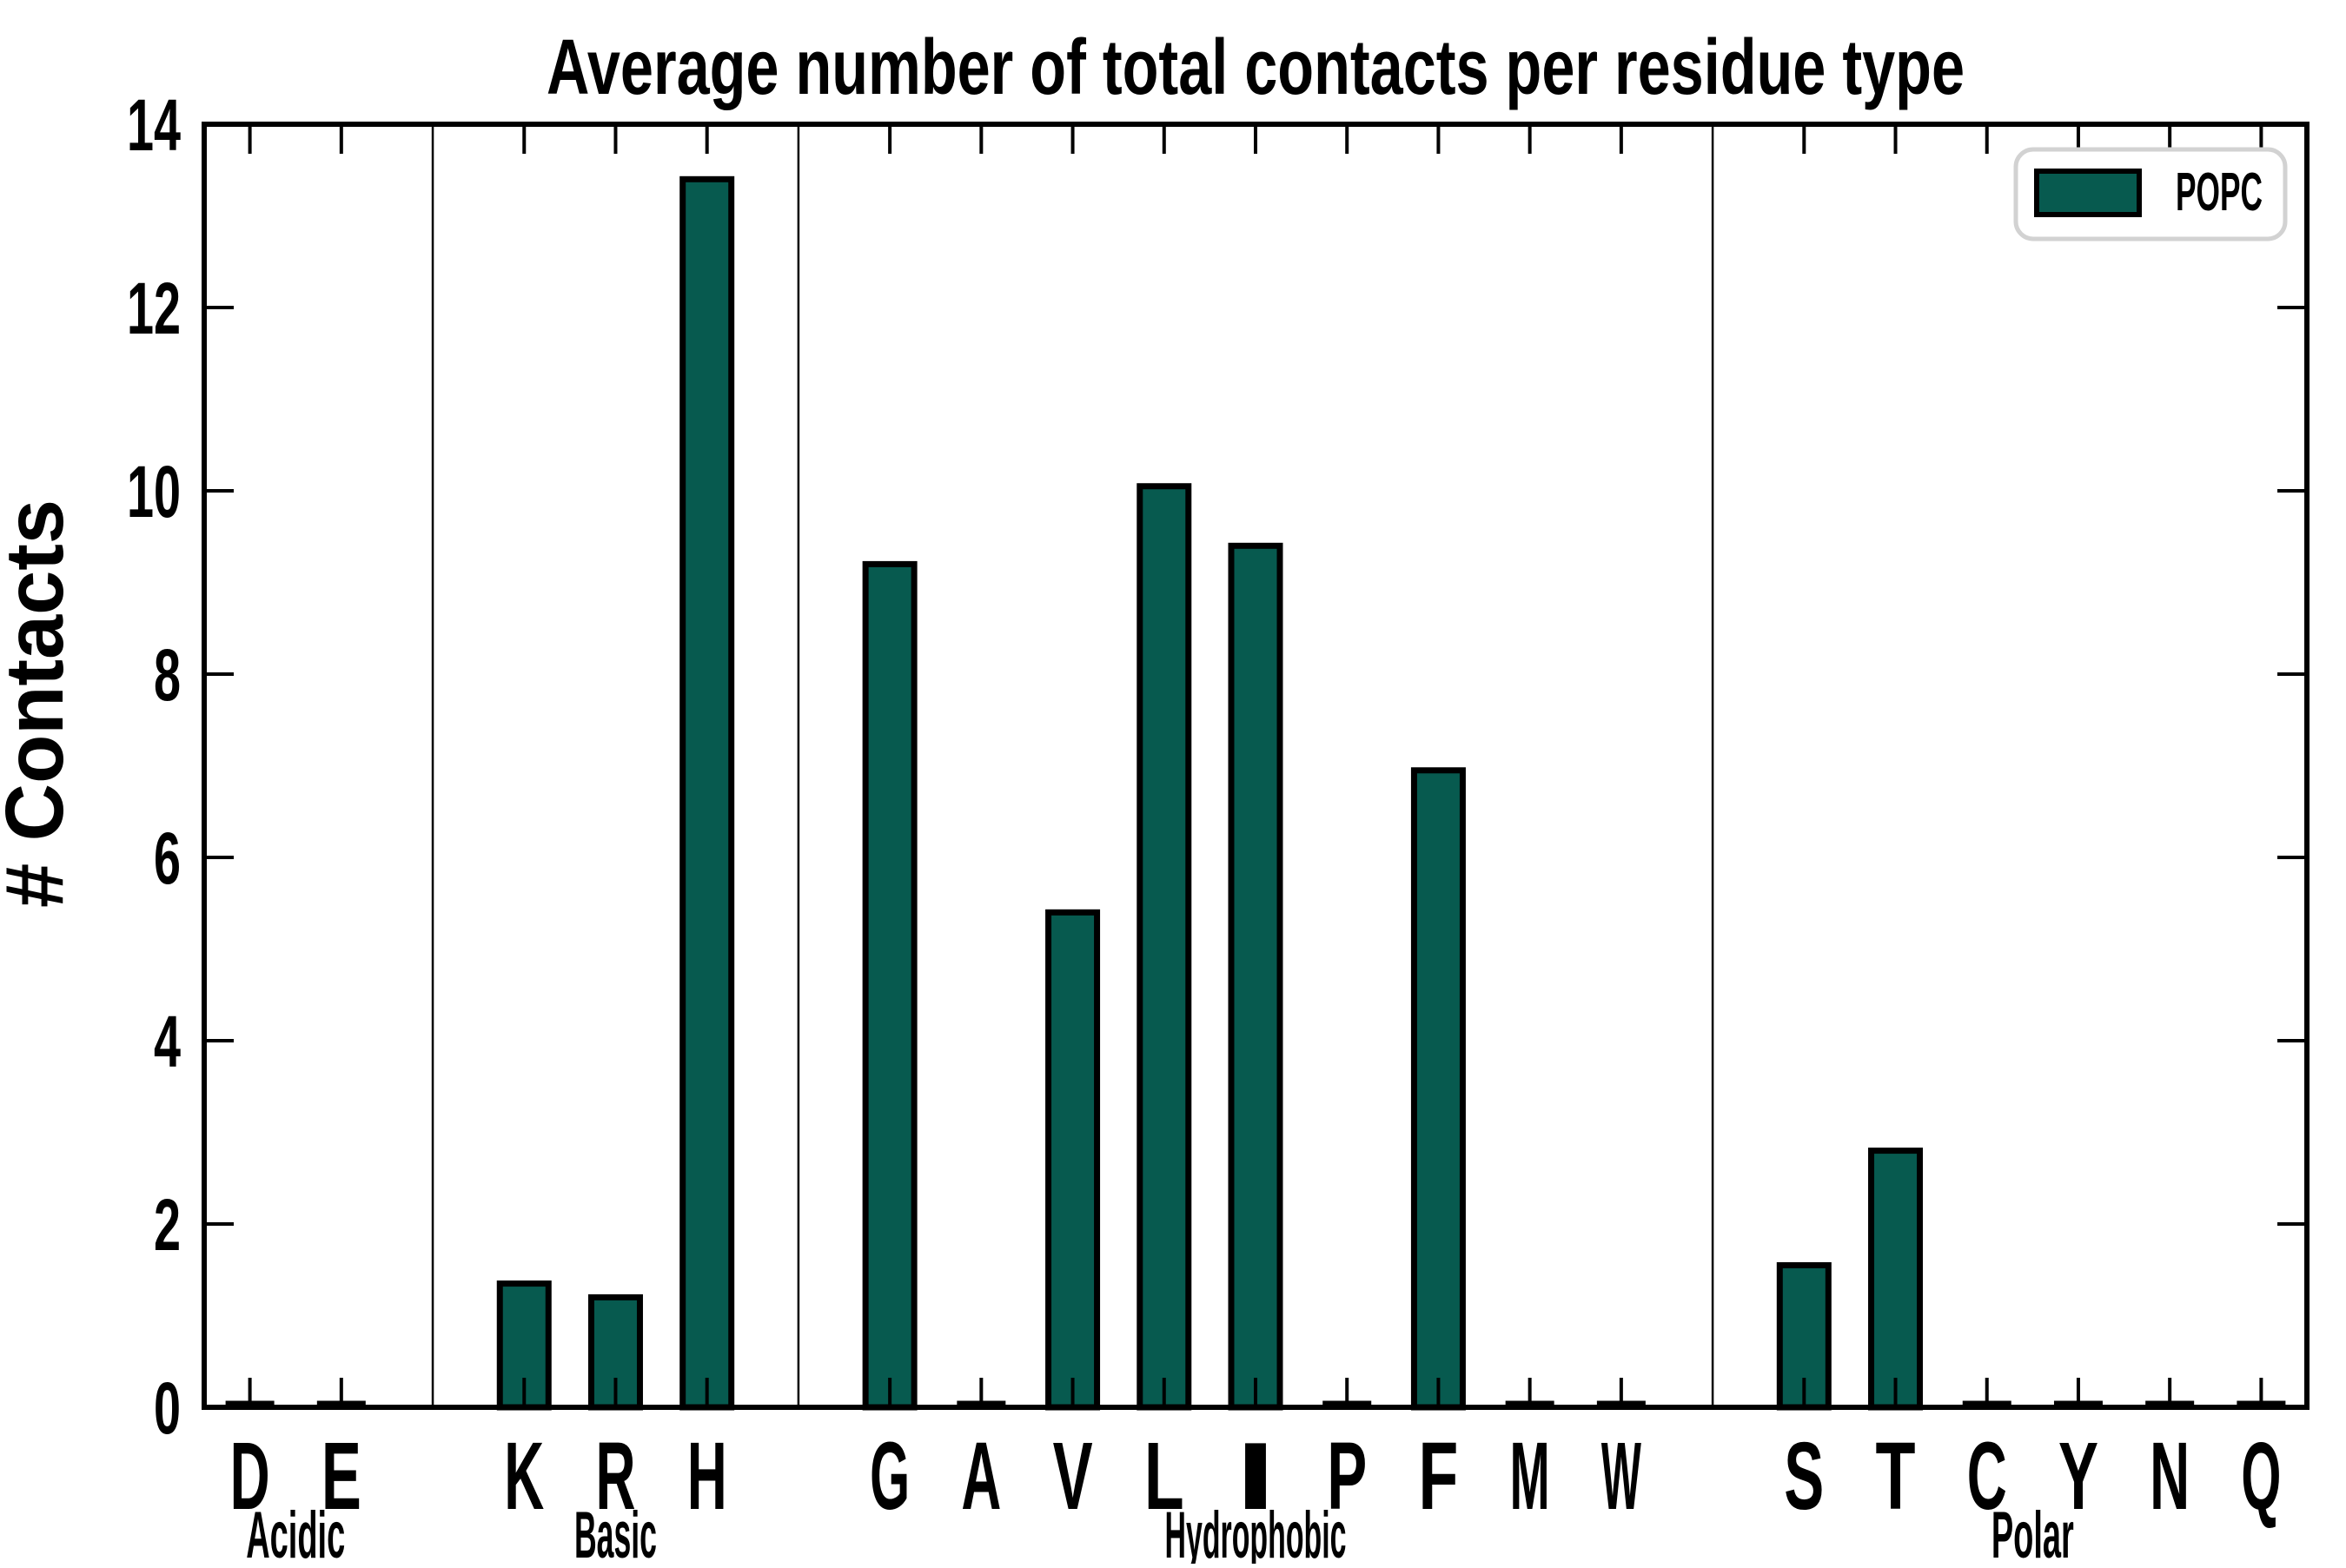 The image size is (2346, 1568). What do you see at coordinates (2032, 1531) in the screenshot?
I see `group-label-polar: Polar` at bounding box center [2032, 1531].